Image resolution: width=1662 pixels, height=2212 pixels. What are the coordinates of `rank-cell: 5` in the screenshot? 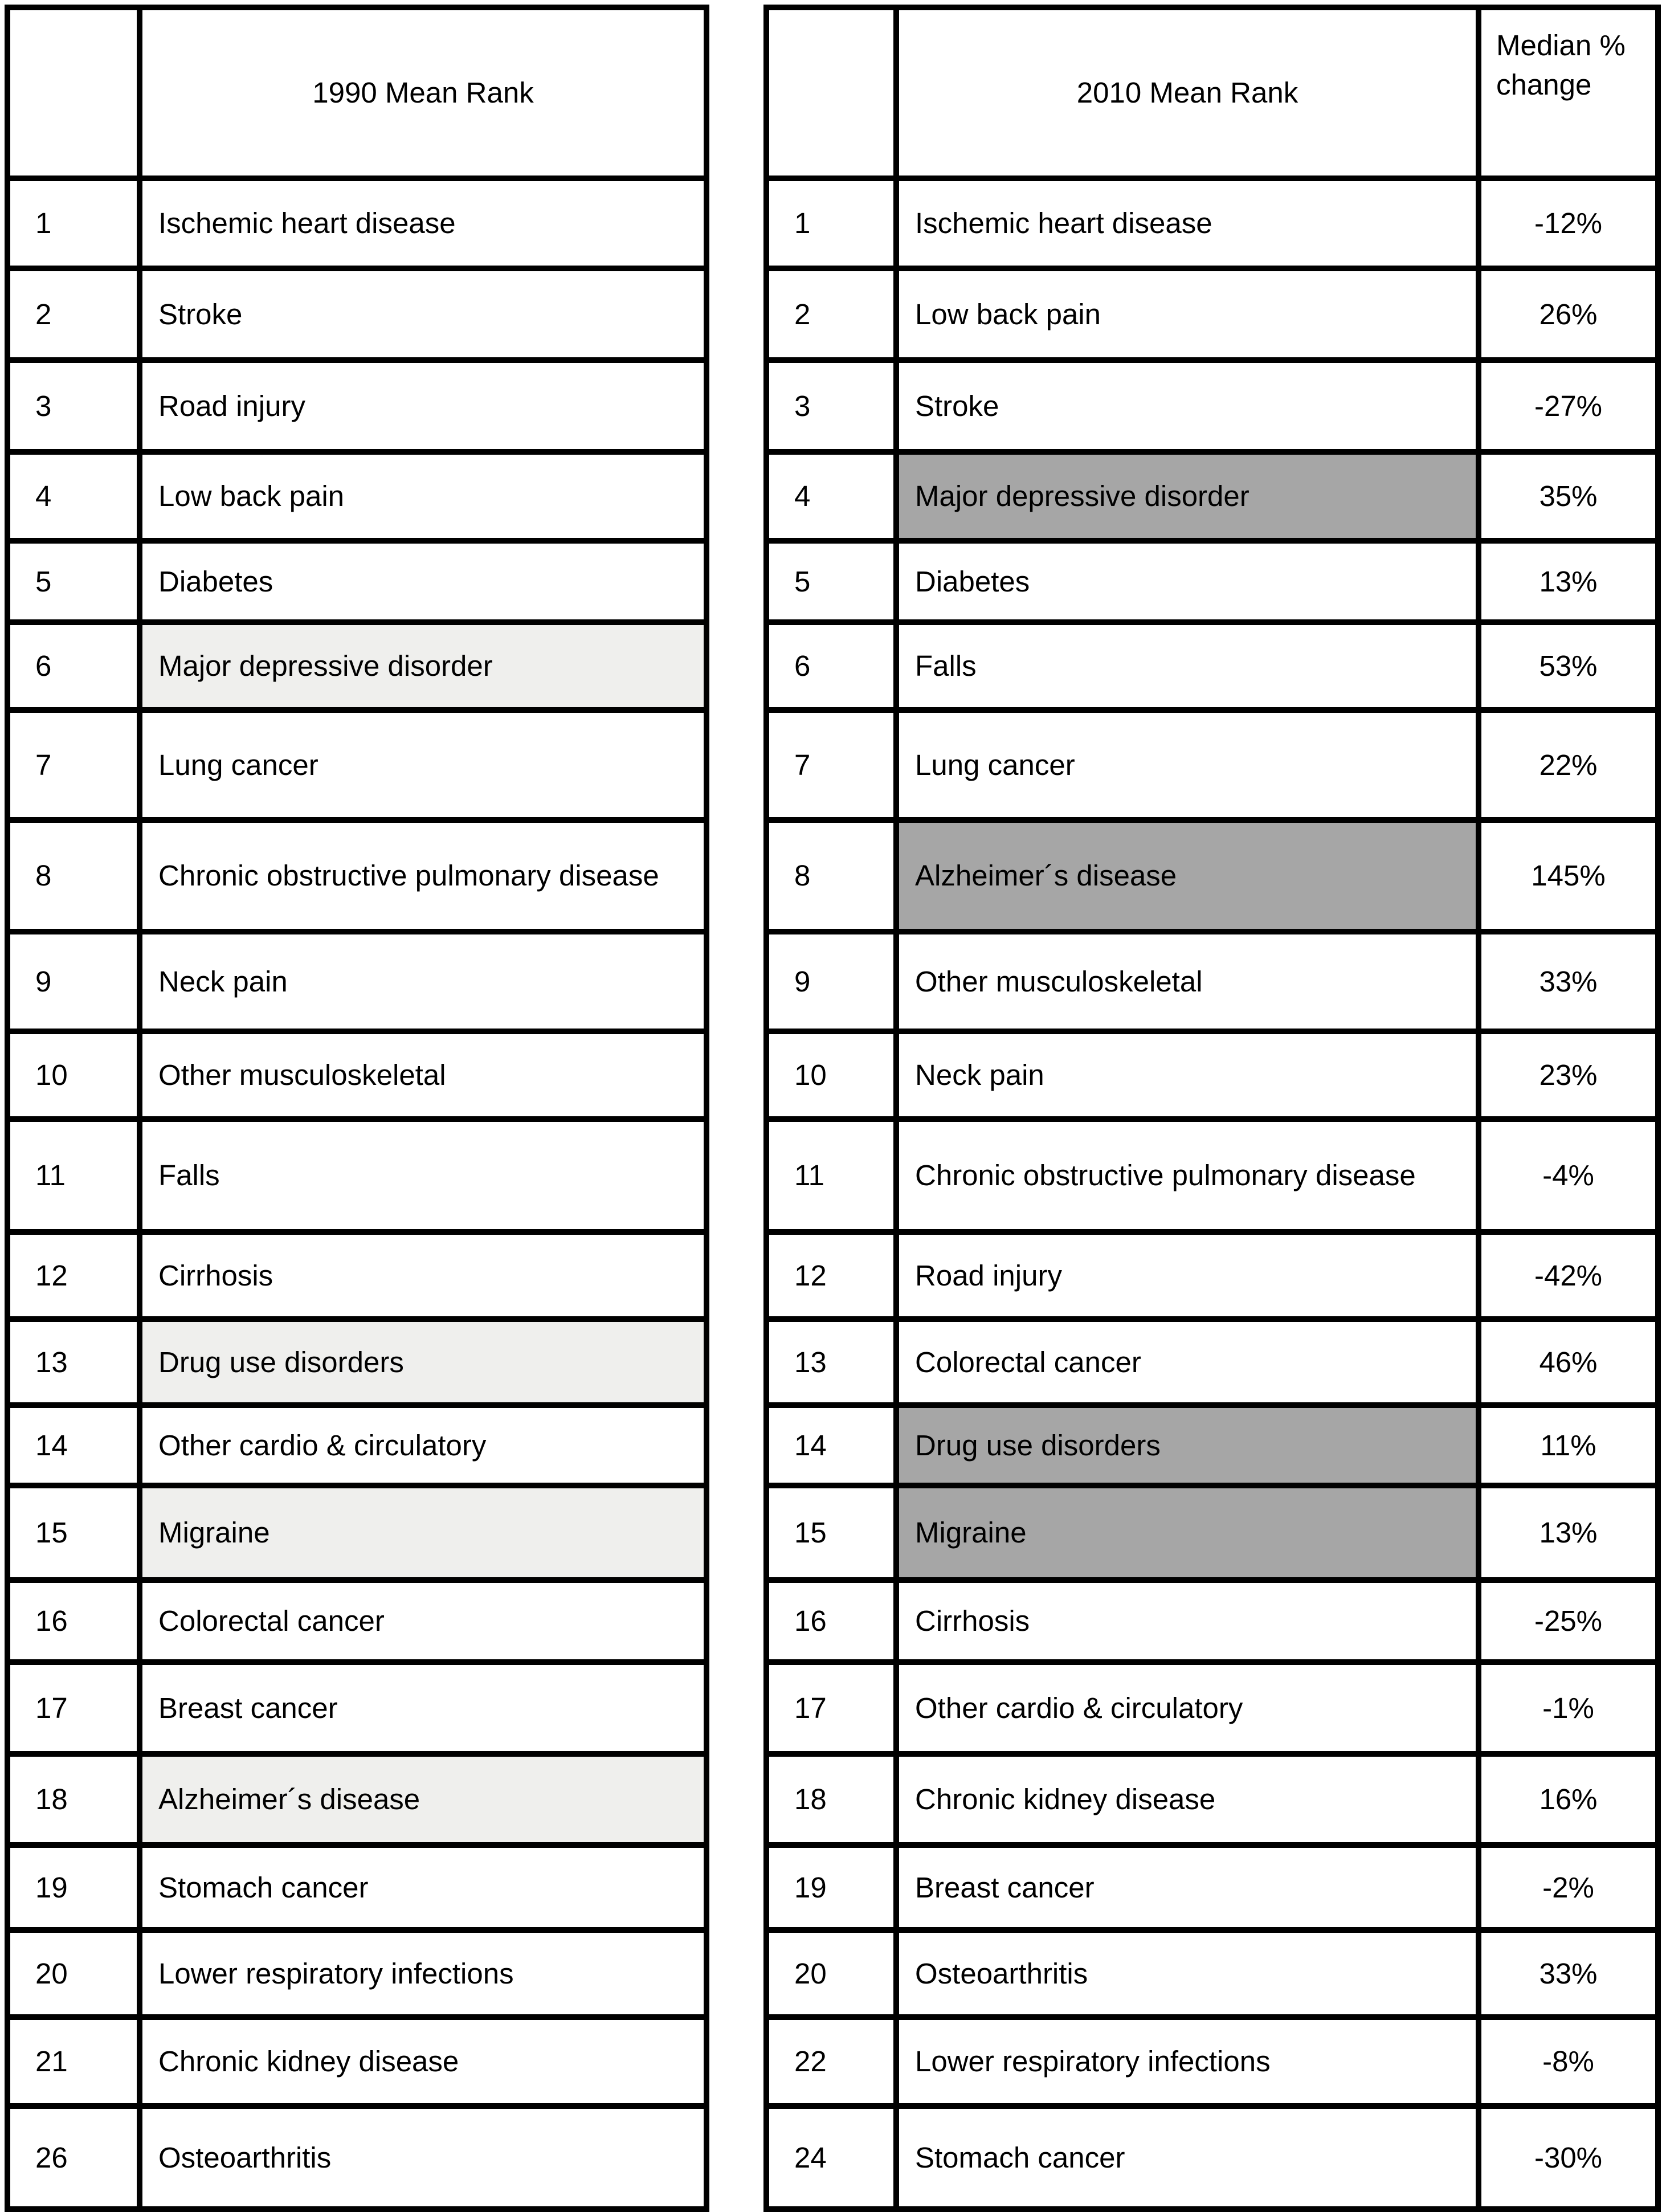 It's located at (831, 582).